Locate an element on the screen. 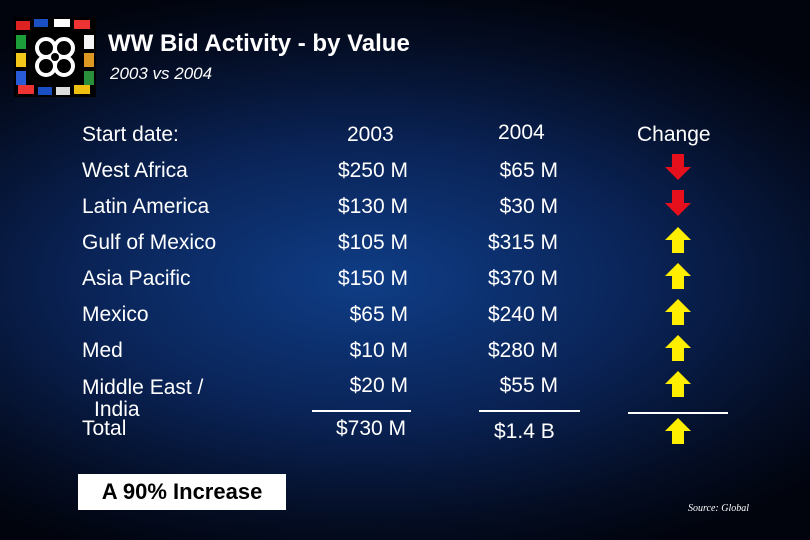 This screenshot has height=540, width=810. total-2004: $1.4 B is located at coordinates (524, 431).